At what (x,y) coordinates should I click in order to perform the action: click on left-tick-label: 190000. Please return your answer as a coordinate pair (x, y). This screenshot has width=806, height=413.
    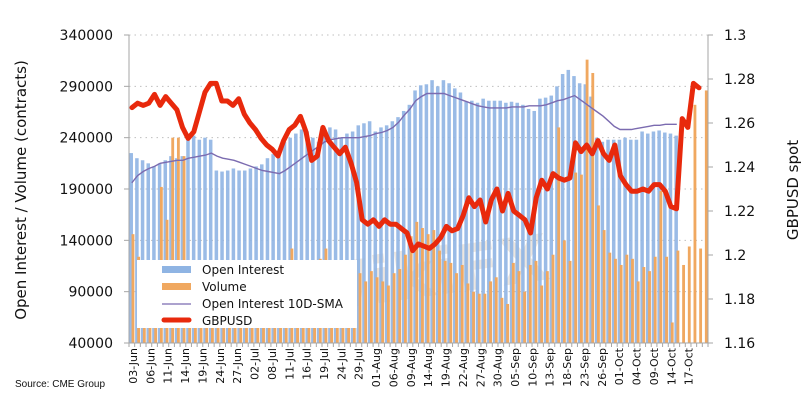
    Looking at the image, I should click on (86, 190).